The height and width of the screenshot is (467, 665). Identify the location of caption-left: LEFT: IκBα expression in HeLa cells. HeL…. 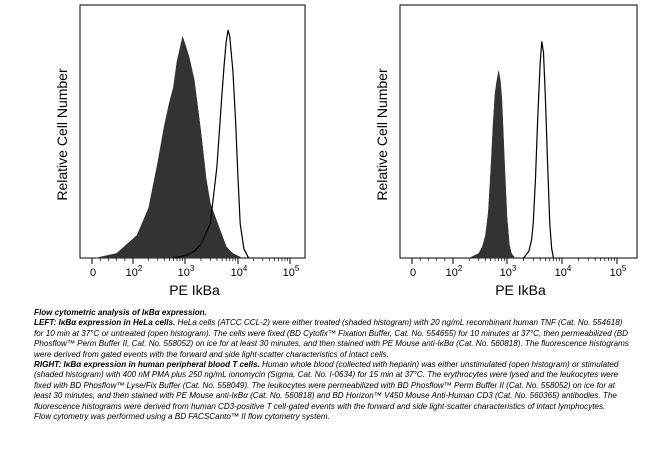
(334, 339).